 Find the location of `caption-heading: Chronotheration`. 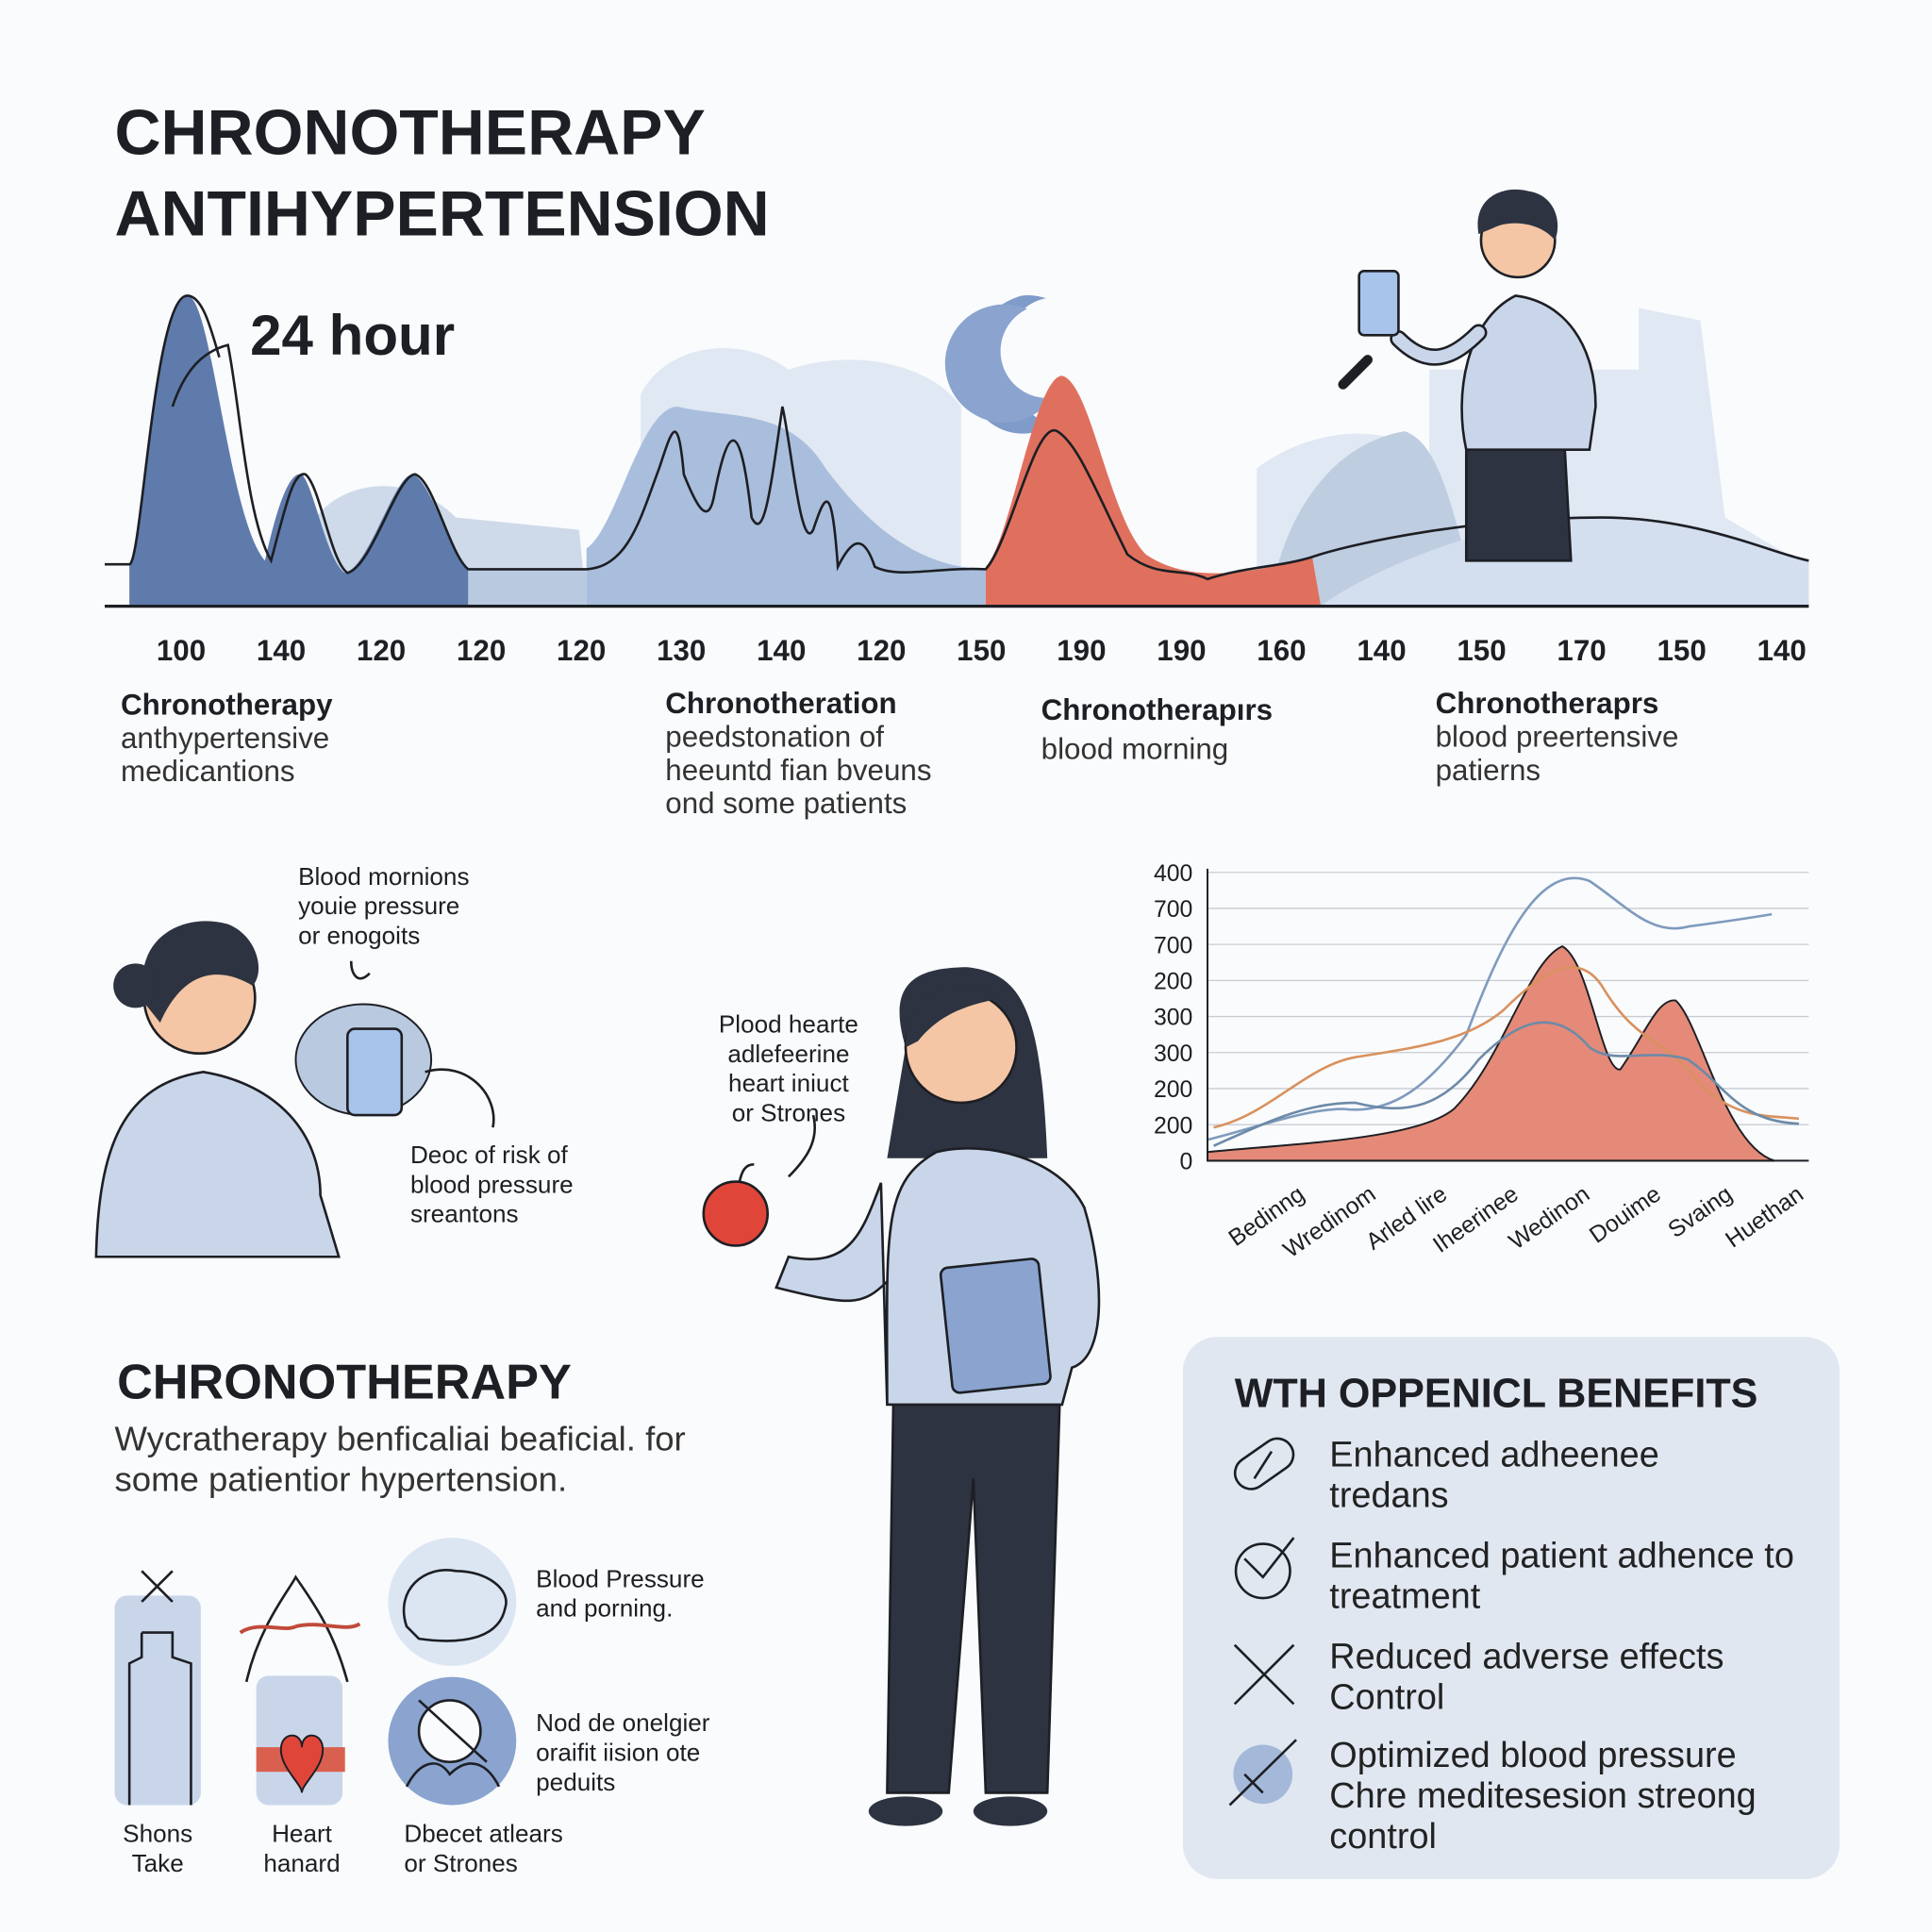

caption-heading: Chronotheration is located at coordinates (780, 703).